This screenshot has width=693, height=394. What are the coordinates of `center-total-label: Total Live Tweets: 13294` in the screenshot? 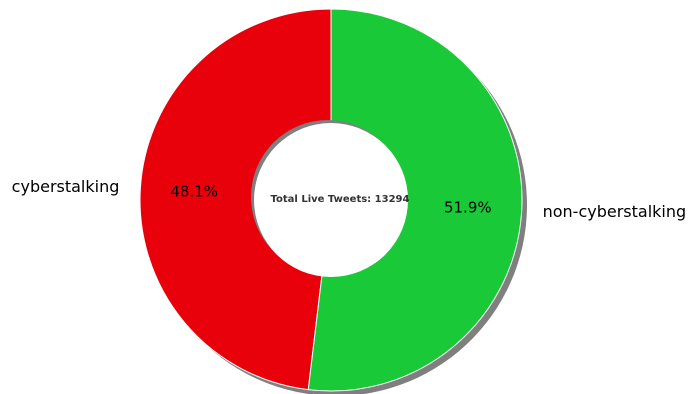 It's located at (340, 199).